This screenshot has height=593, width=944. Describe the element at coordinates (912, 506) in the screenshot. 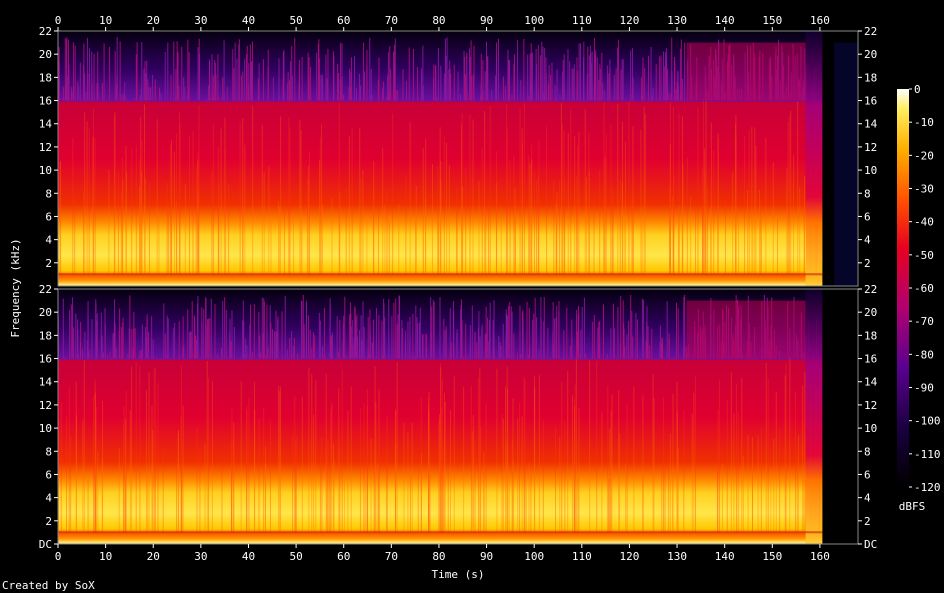

I see `colorbar-label: dBFS` at that location.